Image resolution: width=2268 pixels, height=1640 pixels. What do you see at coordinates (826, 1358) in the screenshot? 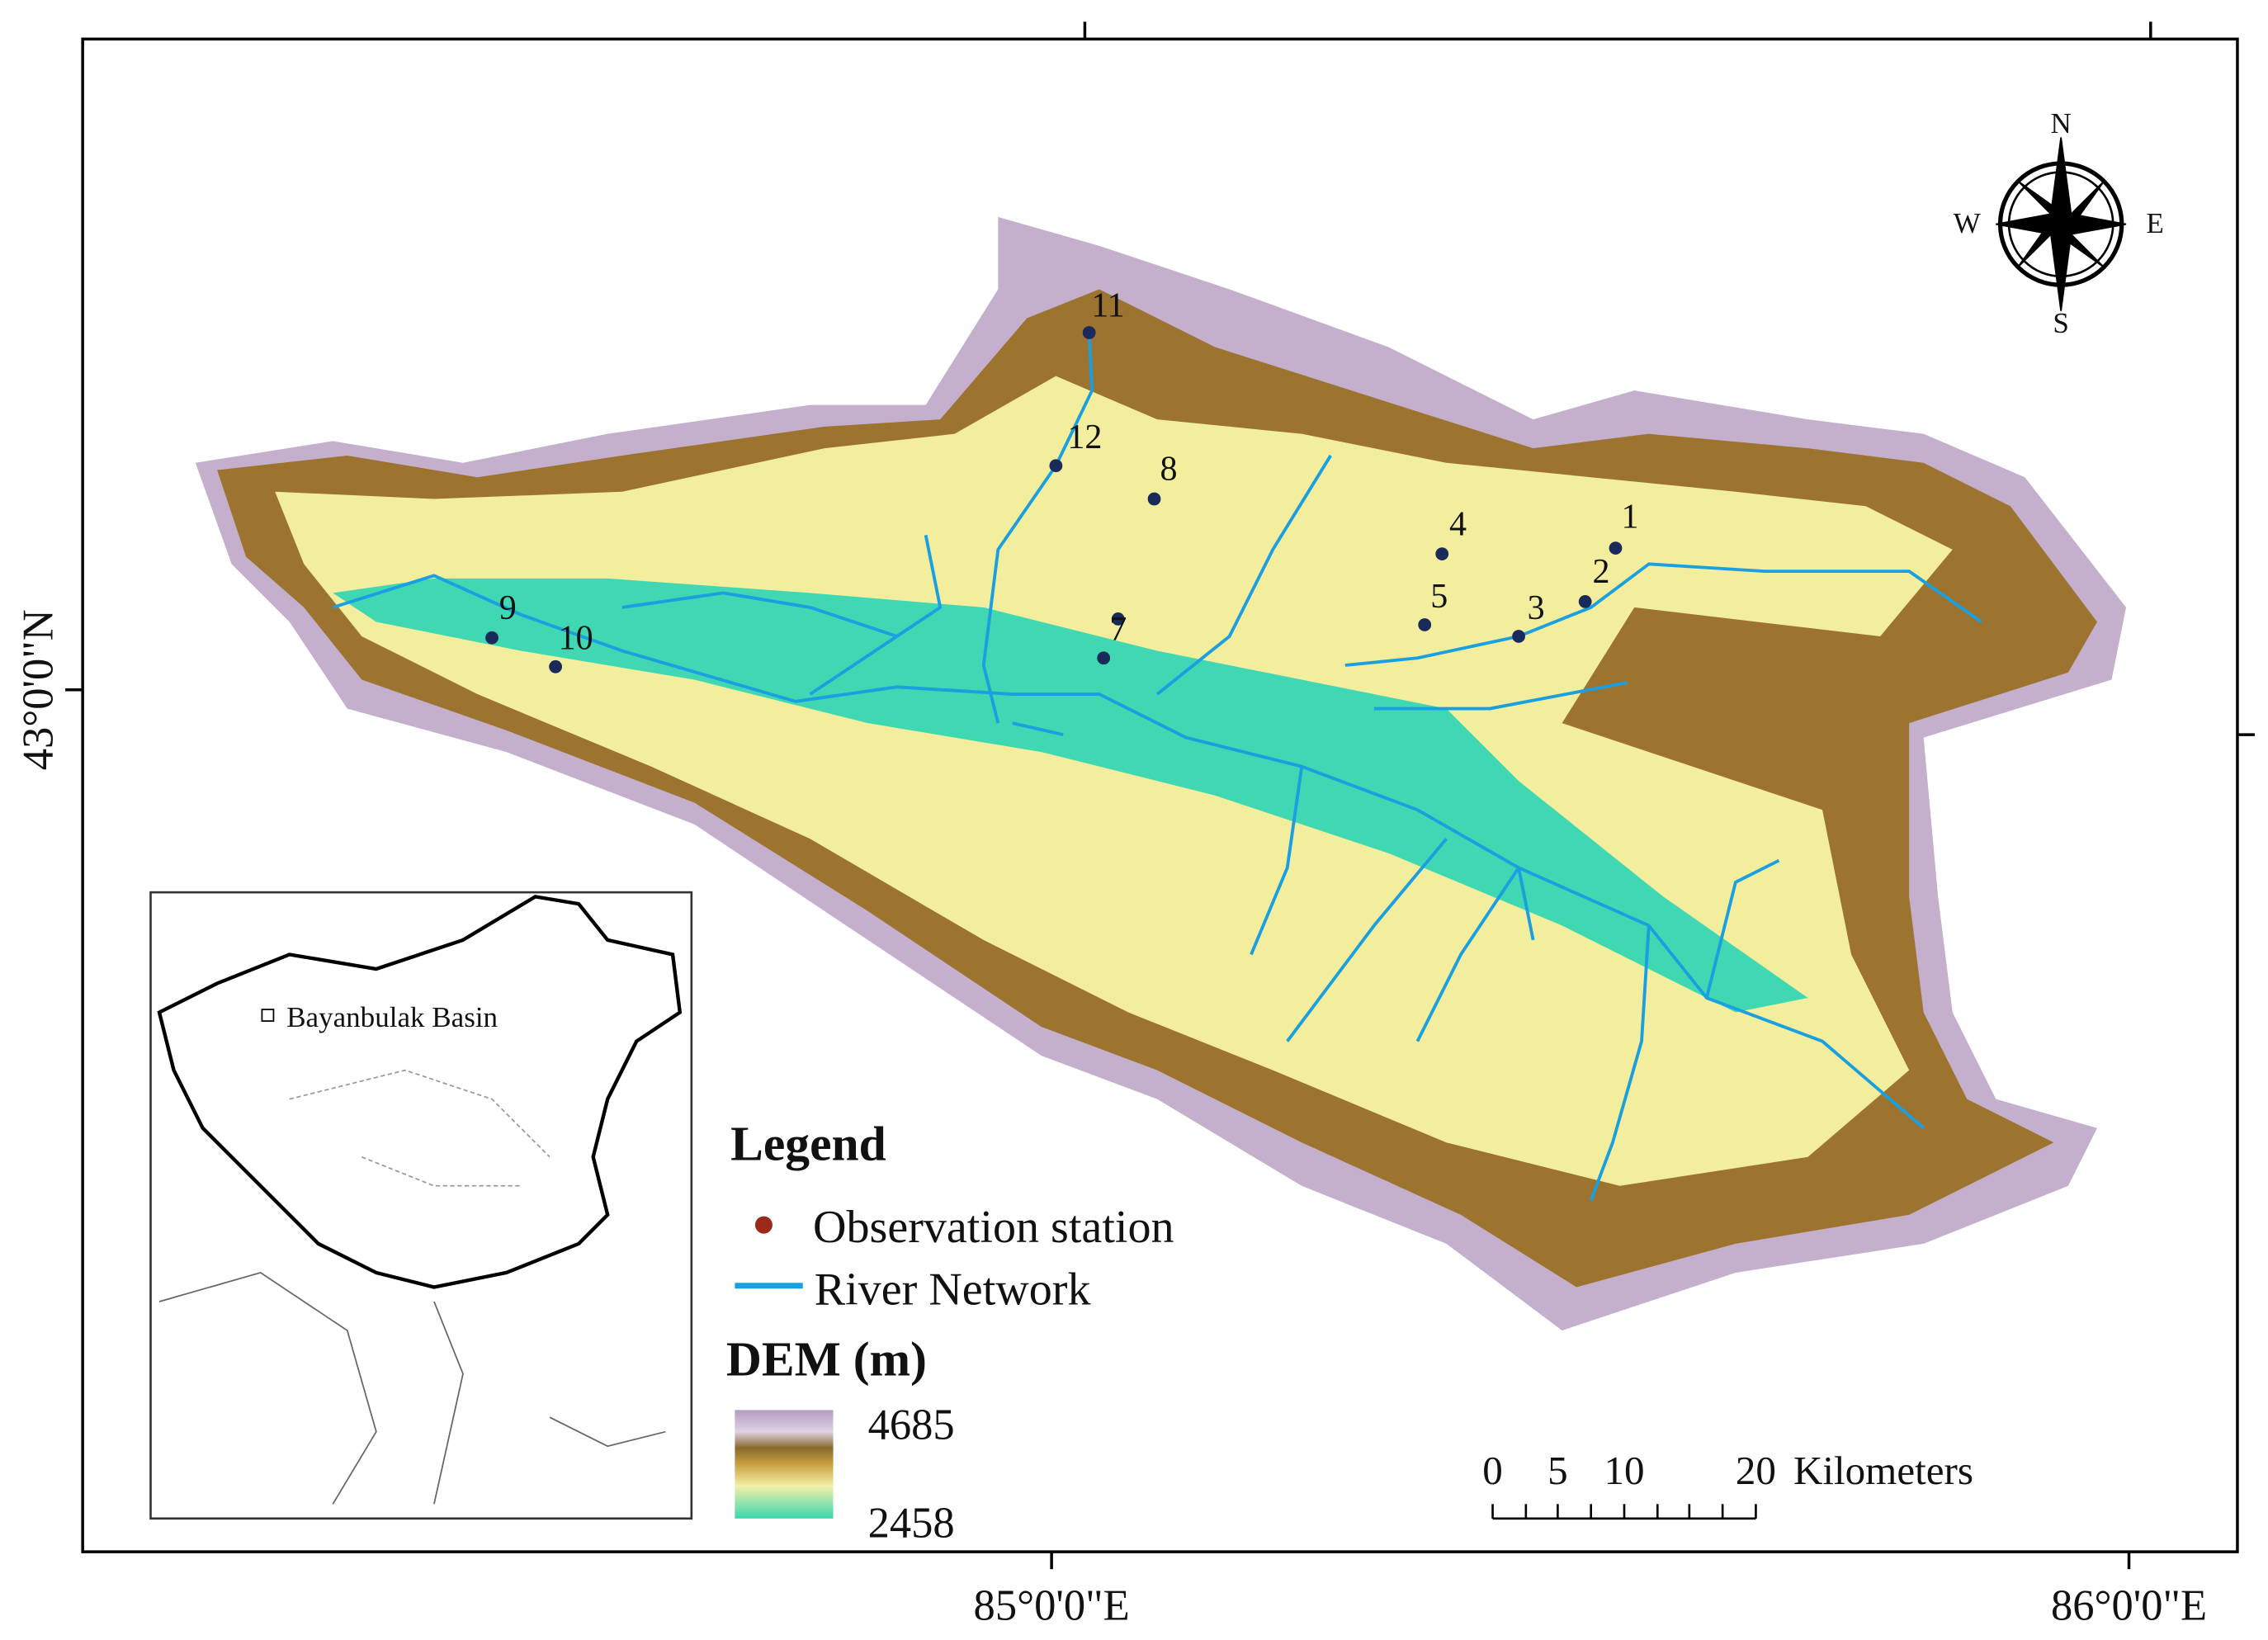
I see `legend-dem-title: DEM (m)` at bounding box center [826, 1358].